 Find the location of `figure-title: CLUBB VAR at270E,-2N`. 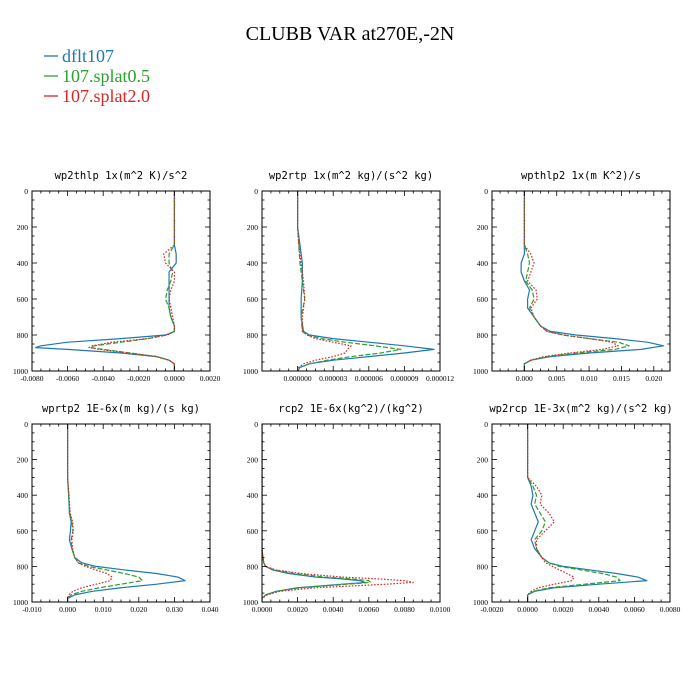

figure-title: CLUBB VAR at270E,-2N is located at coordinates (350, 34).